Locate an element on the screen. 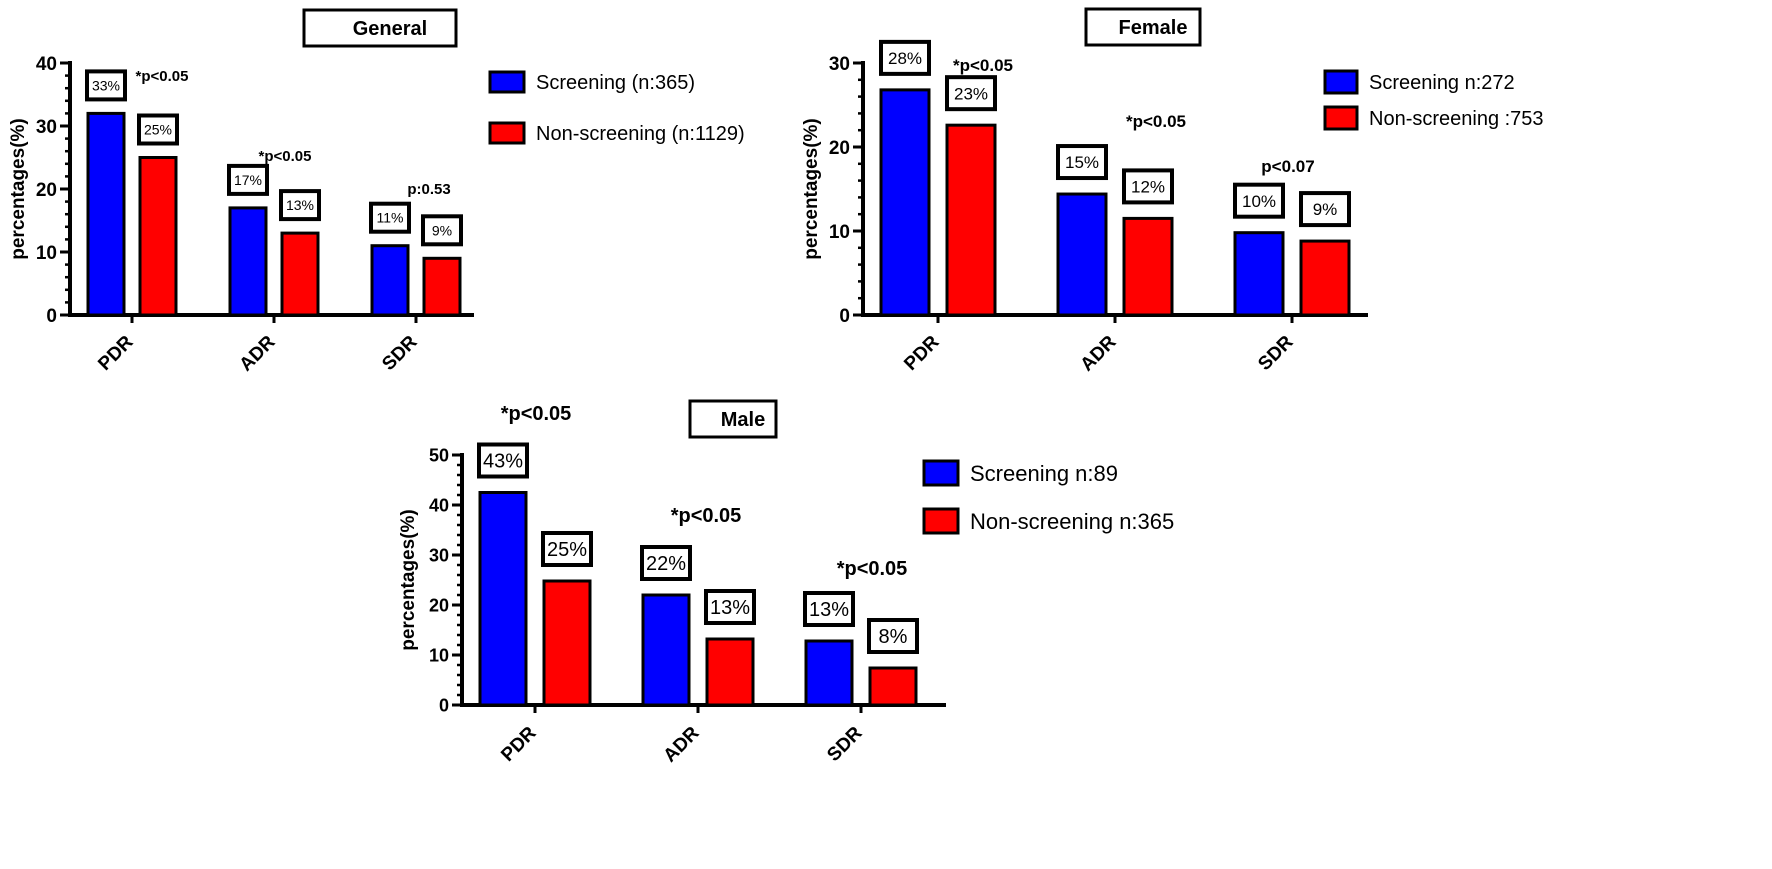  legend-label-screening: Screening (n:365) is located at coordinates (615, 83).